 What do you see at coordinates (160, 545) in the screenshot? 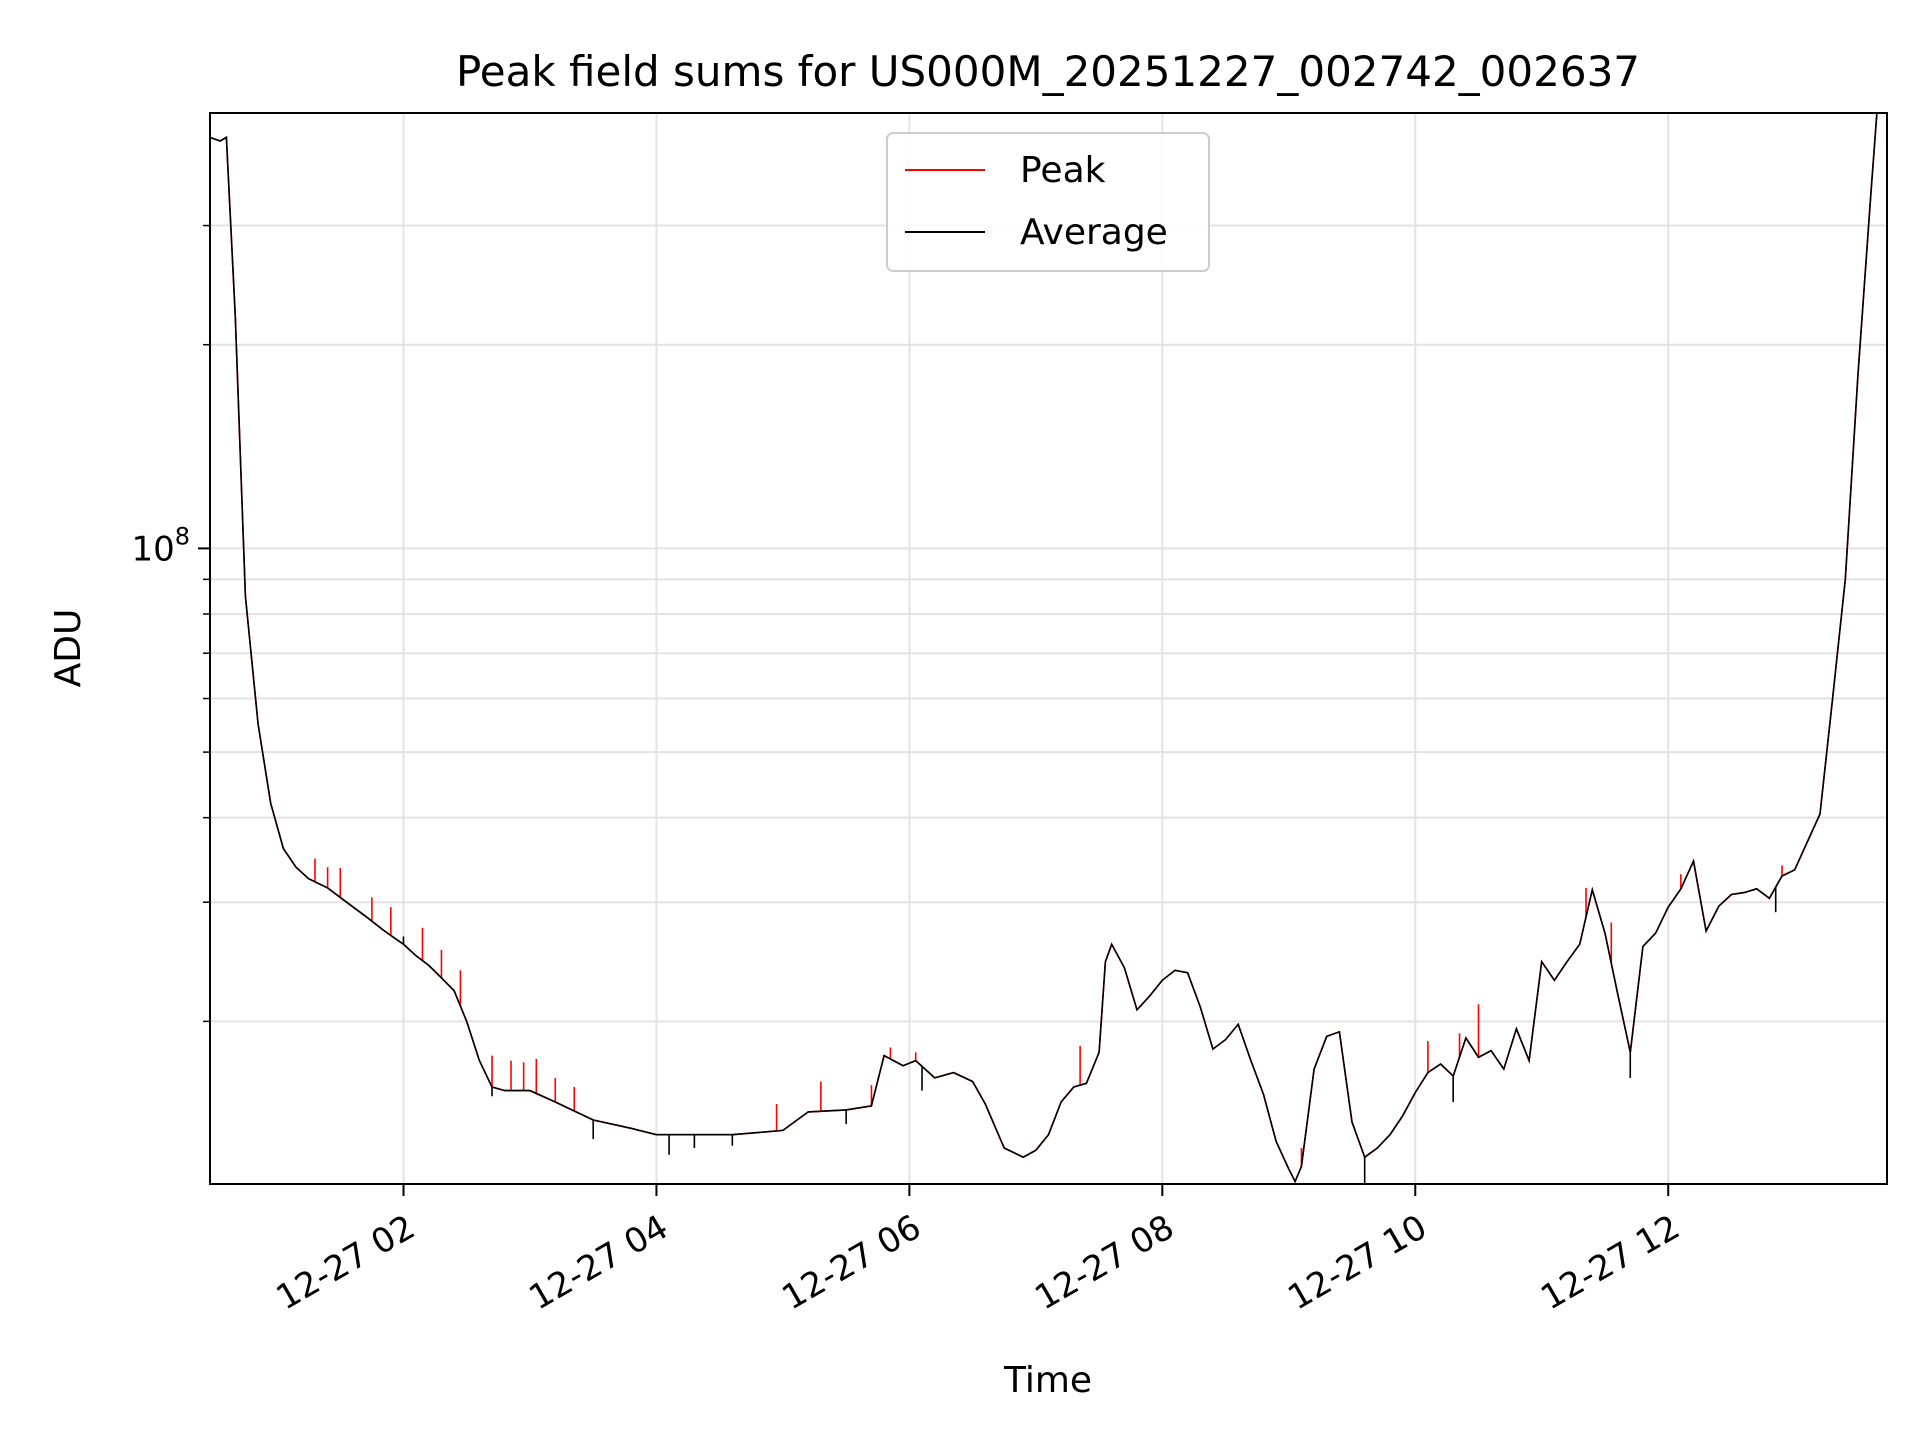
I see `y-tick-label: 108` at bounding box center [160, 545].